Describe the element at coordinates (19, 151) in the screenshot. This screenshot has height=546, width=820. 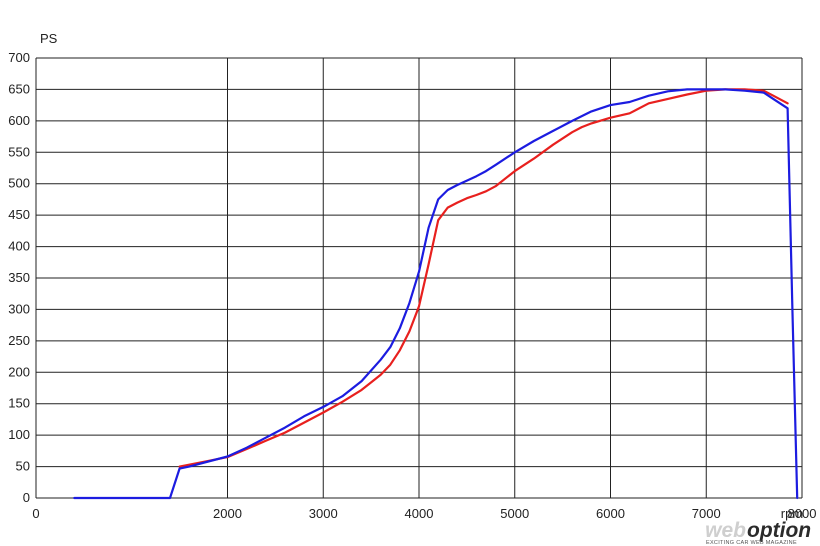
I see `y-tick-label: 550` at that location.